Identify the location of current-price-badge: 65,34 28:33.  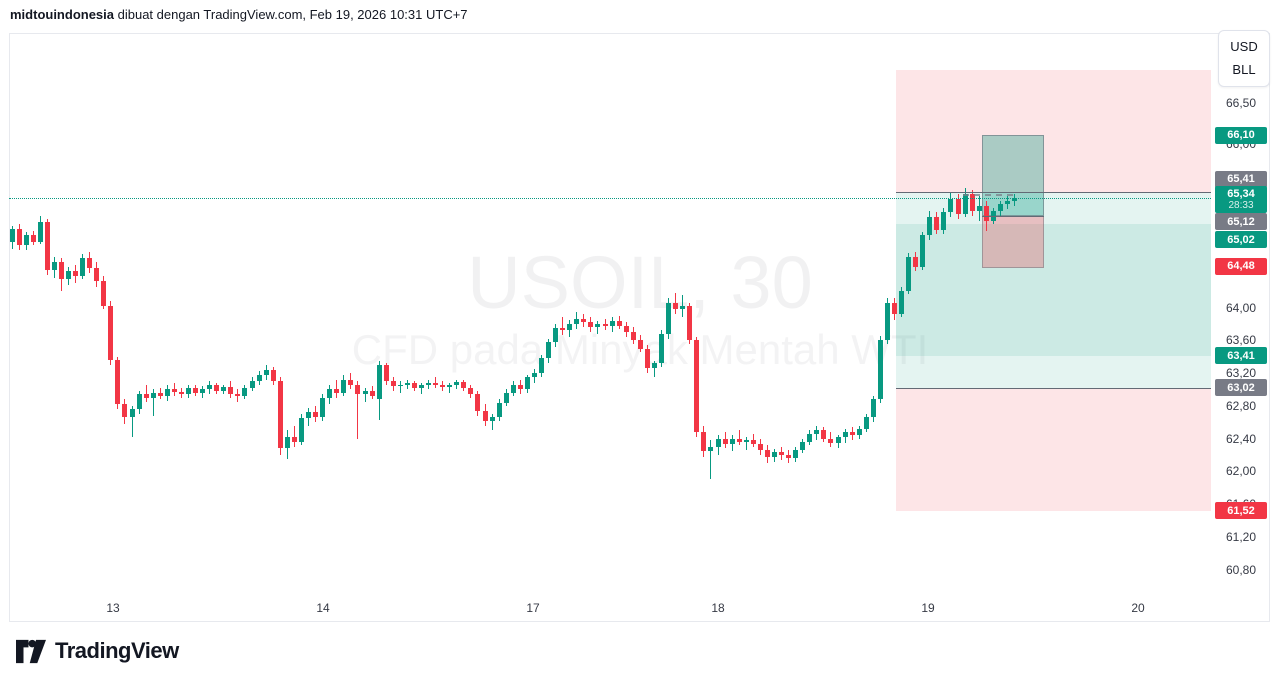
(1241, 200).